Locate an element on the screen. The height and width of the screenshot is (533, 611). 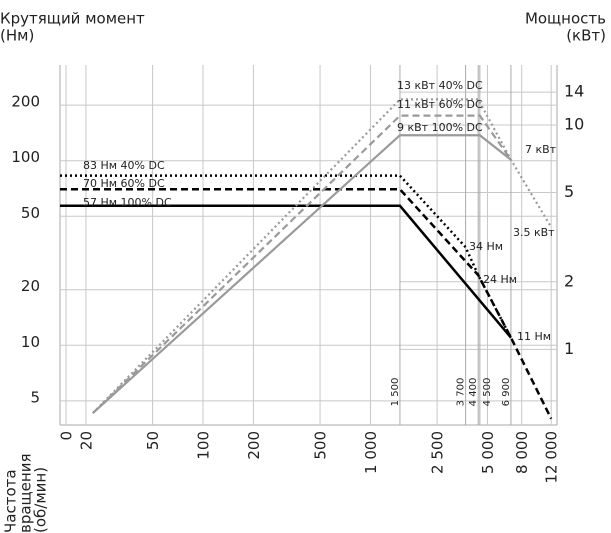
x-tick-label: 100 is located at coordinates (203, 445).